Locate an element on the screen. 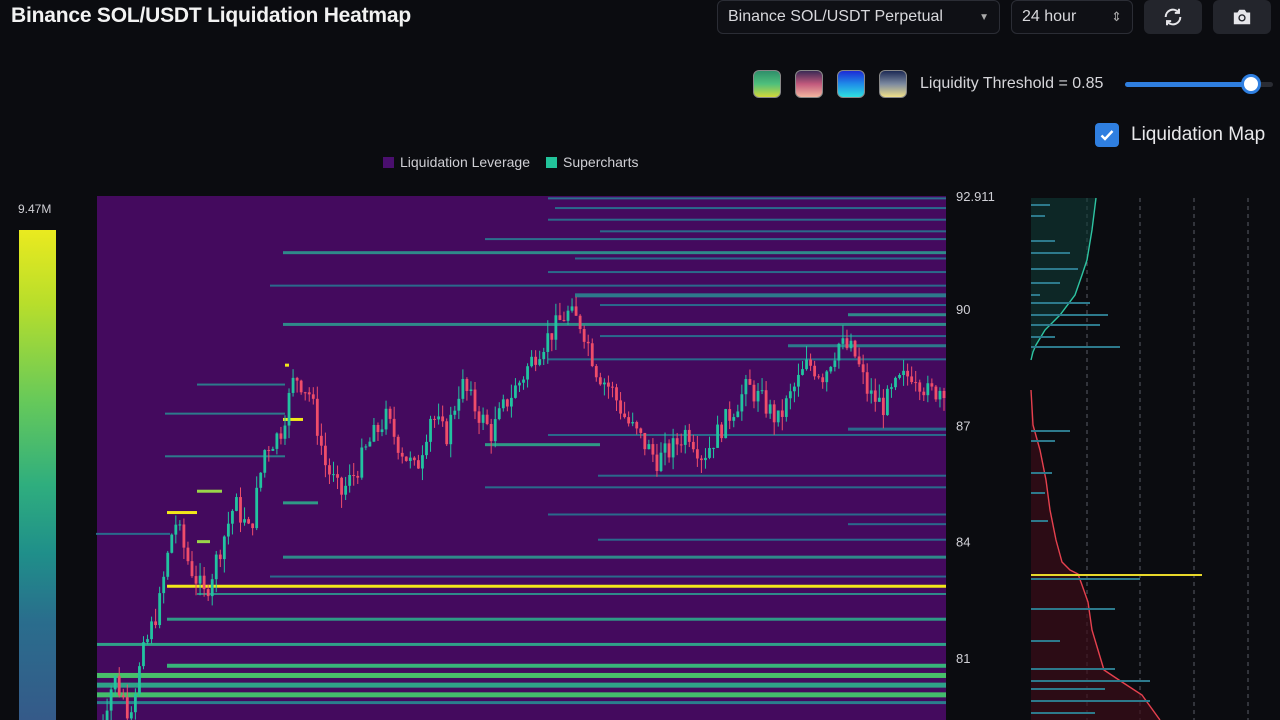 The height and width of the screenshot is (720, 1280). time-range-select: 24 hour ⇕ is located at coordinates (1072, 17).